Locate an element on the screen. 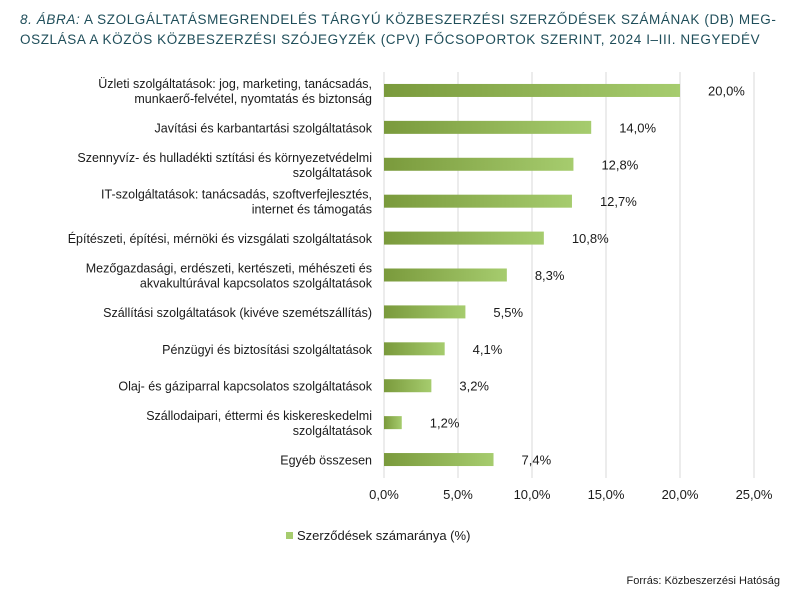 This screenshot has height=603, width=800. x-tick-label: 10,0% is located at coordinates (532, 494).